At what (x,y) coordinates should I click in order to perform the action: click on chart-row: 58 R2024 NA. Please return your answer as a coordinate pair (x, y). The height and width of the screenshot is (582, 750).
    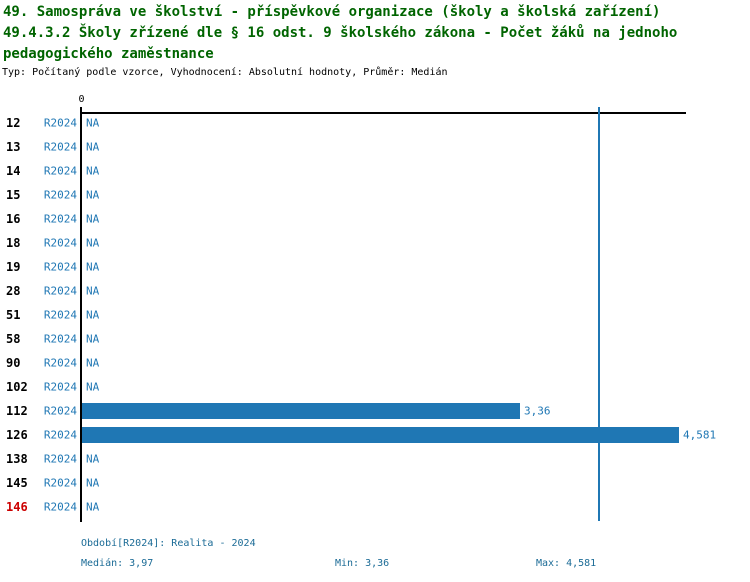
    Looking at the image, I should click on (375, 339).